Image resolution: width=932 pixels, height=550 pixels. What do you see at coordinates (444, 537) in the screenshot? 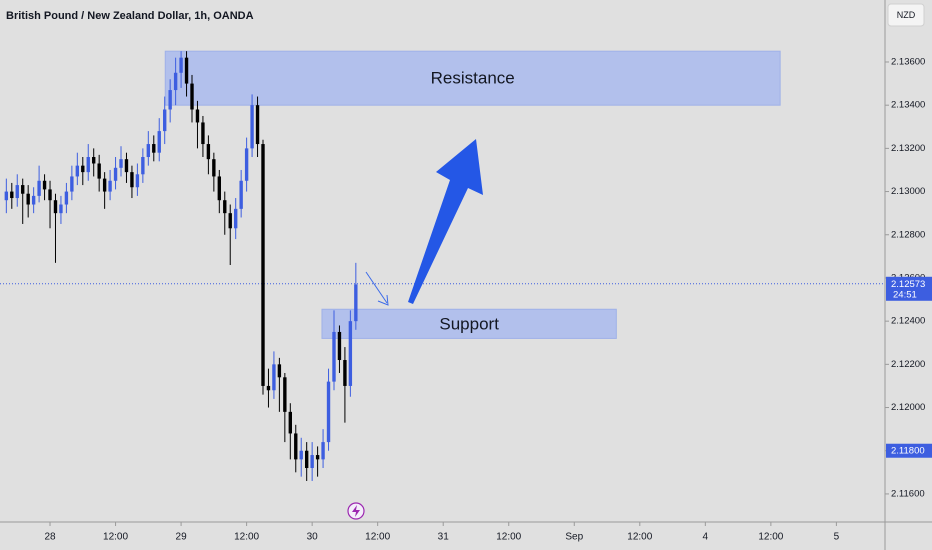
I see `x-tick-label: 31` at bounding box center [444, 537].